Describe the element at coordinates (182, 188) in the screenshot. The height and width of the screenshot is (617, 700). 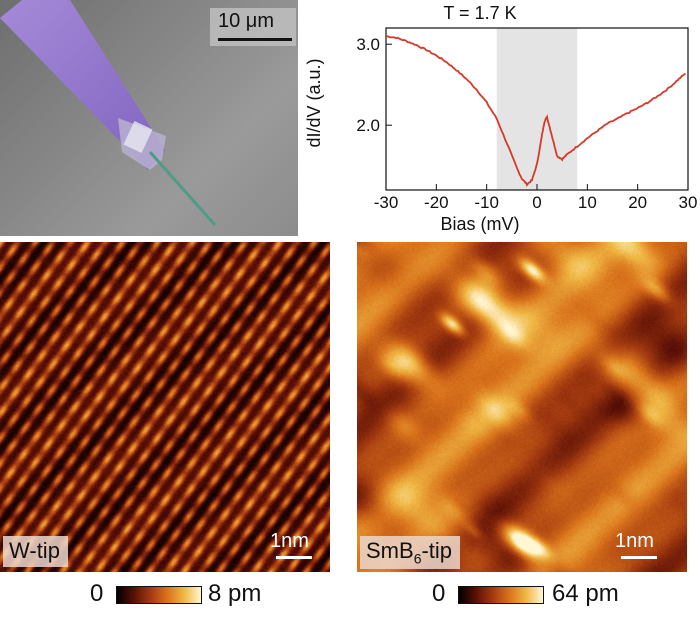
I see `nanowire-tip` at that location.